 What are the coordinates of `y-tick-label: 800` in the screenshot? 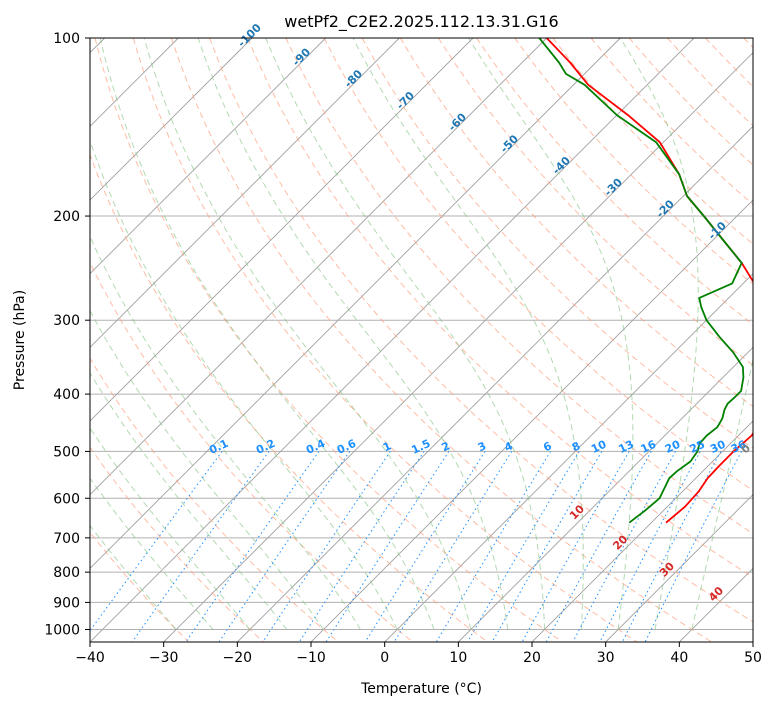 It's located at (66, 573).